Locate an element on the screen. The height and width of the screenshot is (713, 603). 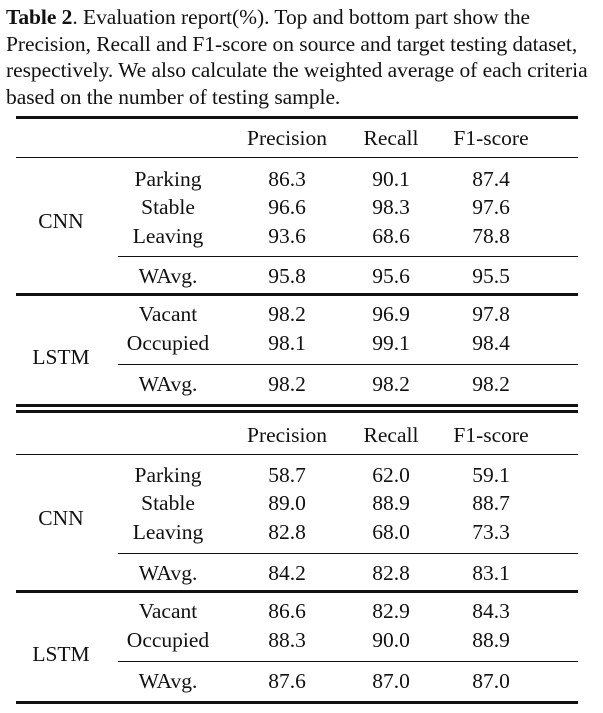
table-cell: 68.0 is located at coordinates (391, 532).